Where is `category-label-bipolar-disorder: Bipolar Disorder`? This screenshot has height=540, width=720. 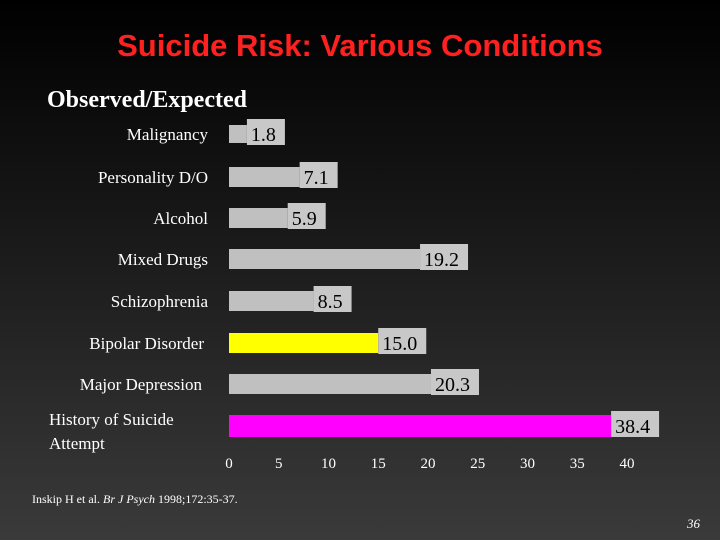 category-label-bipolar-disorder: Bipolar Disorder is located at coordinates (146, 343).